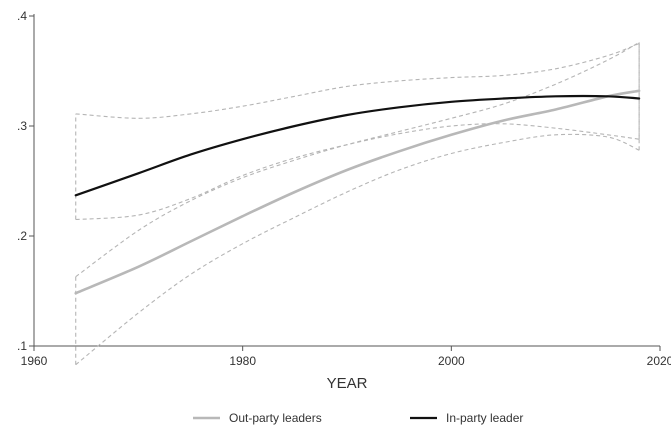 The height and width of the screenshot is (431, 671). Describe the element at coordinates (347, 383) in the screenshot. I see `x-axis-title: YEAR` at that location.